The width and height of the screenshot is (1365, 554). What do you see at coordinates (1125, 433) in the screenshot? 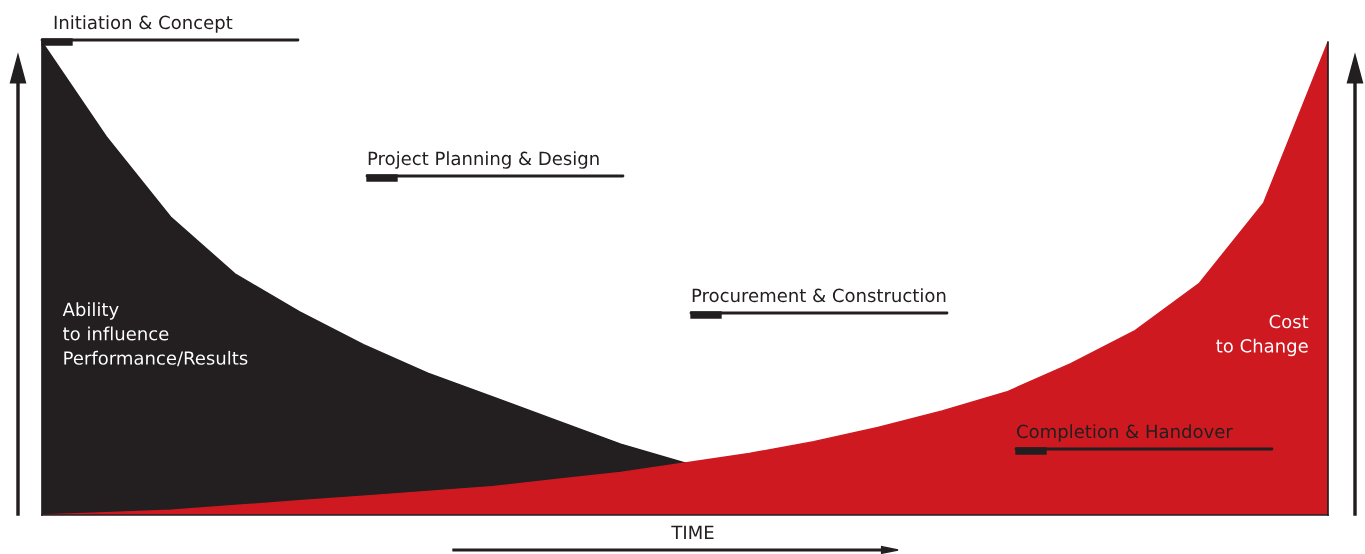
I see `annotation: Completion & Handover` at bounding box center [1125, 433].